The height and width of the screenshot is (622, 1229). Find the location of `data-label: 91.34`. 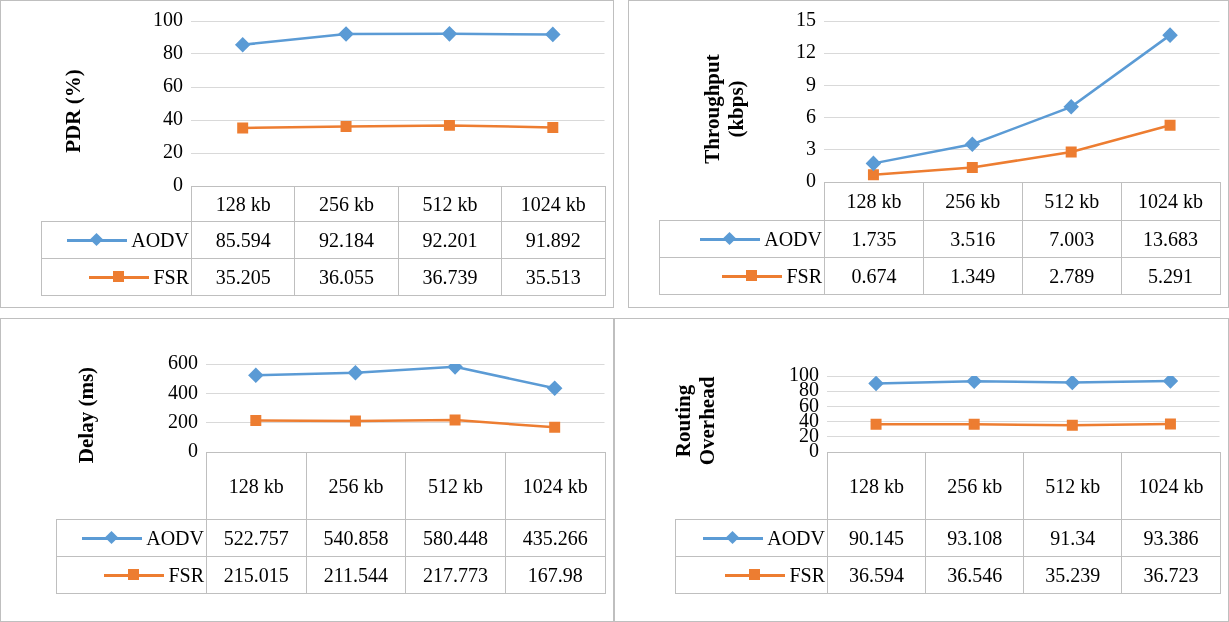

data-label: 91.34 is located at coordinates (1072, 538).